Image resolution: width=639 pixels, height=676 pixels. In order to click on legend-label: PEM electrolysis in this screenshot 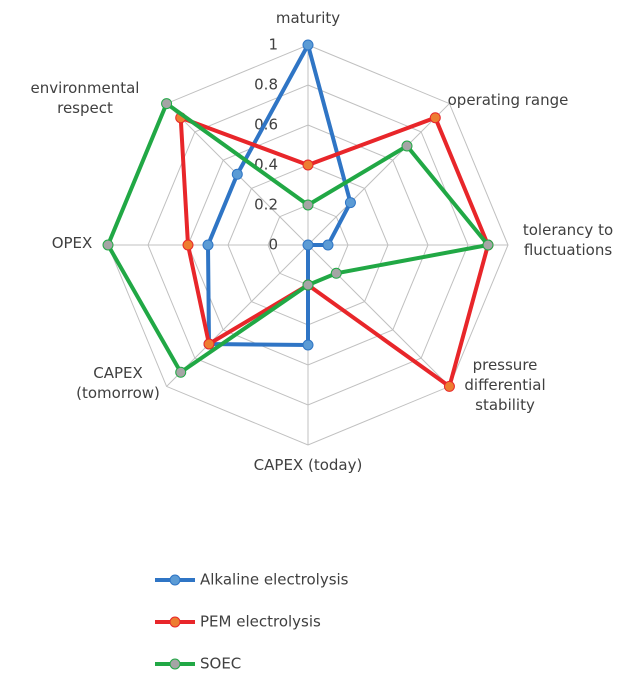, I will do `click(260, 622)`.